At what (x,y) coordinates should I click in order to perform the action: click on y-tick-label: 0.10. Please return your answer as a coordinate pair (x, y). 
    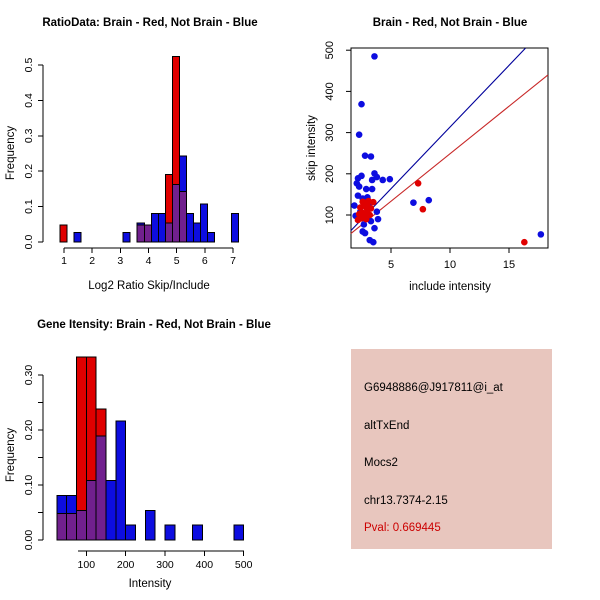
    Looking at the image, I should click on (29, 485).